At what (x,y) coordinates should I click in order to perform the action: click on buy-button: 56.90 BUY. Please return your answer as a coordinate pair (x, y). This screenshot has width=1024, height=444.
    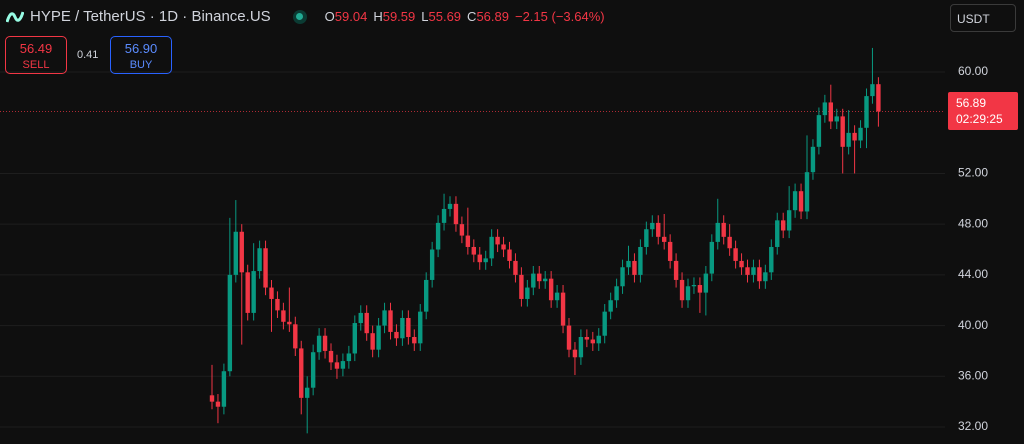
    Looking at the image, I should click on (141, 55).